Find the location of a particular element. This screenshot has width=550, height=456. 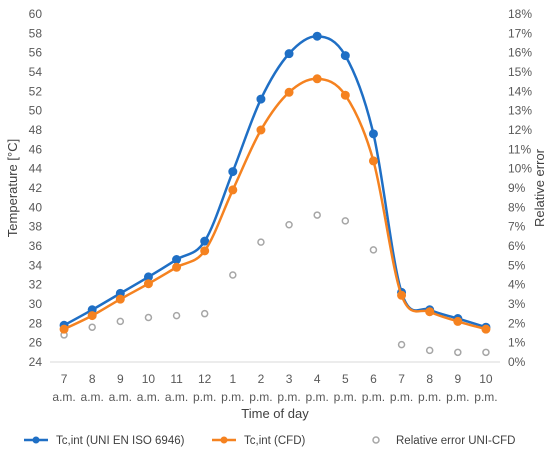

y-tick-label: 52 is located at coordinates (36, 91).